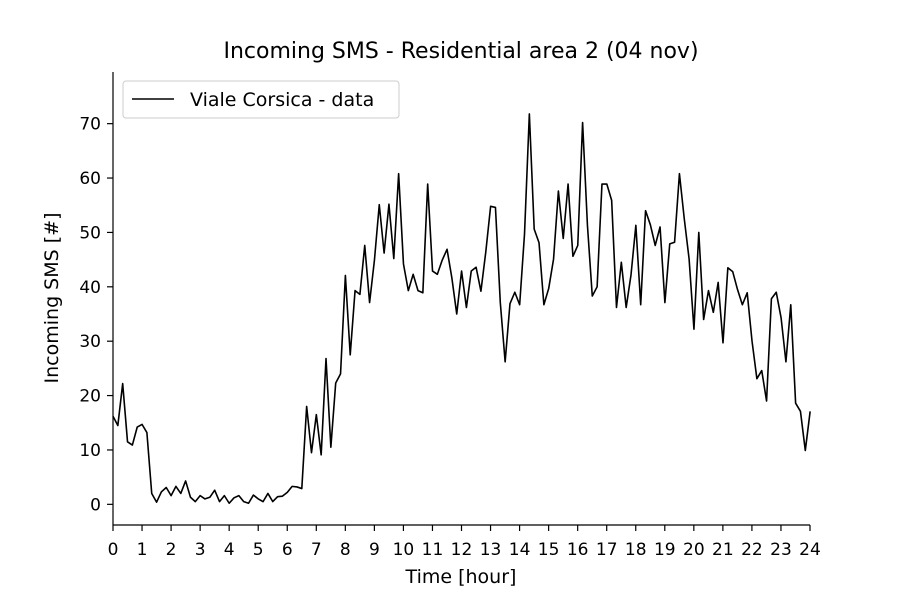 The image size is (900, 600). What do you see at coordinates (549, 550) in the screenshot?
I see `x-tick-label: 15` at bounding box center [549, 550].